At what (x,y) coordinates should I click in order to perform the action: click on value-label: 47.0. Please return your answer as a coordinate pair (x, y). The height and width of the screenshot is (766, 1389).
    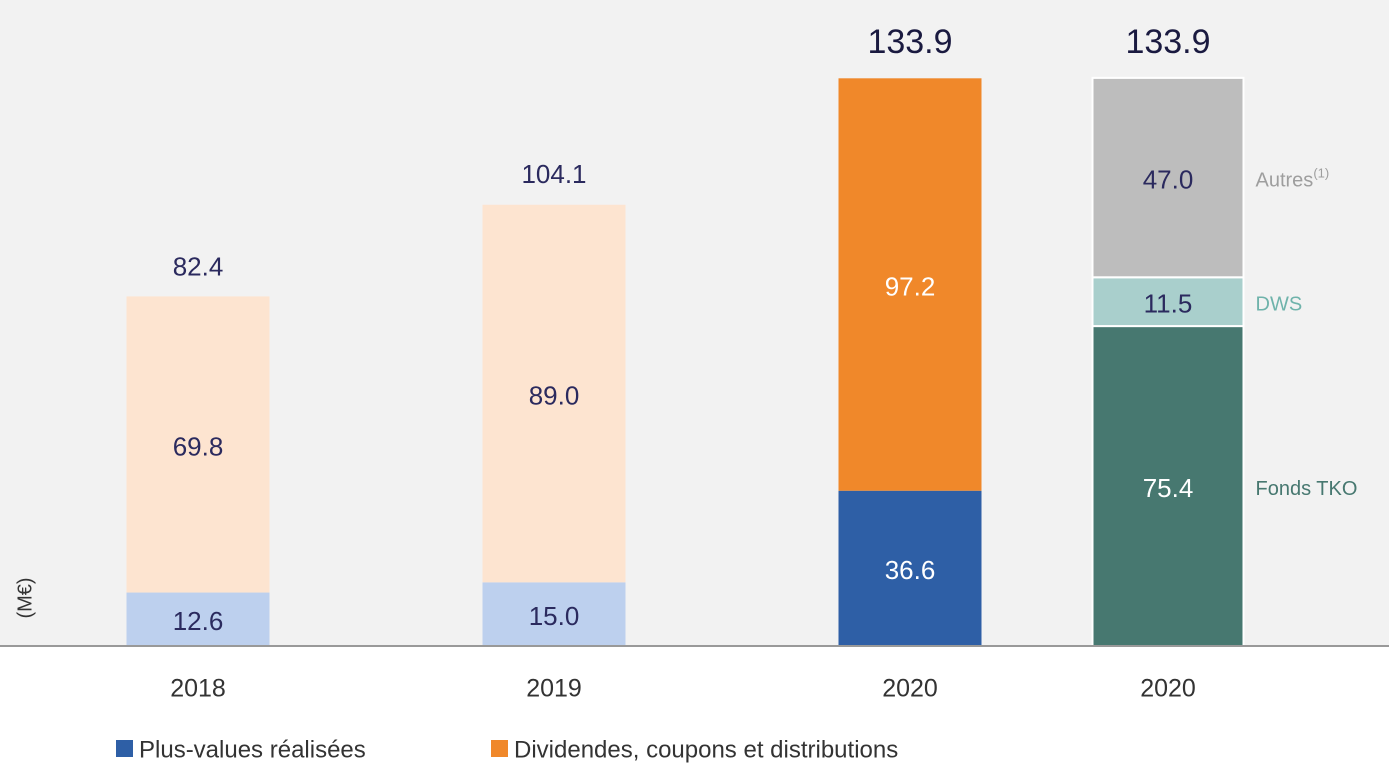
    Looking at the image, I should click on (1168, 179).